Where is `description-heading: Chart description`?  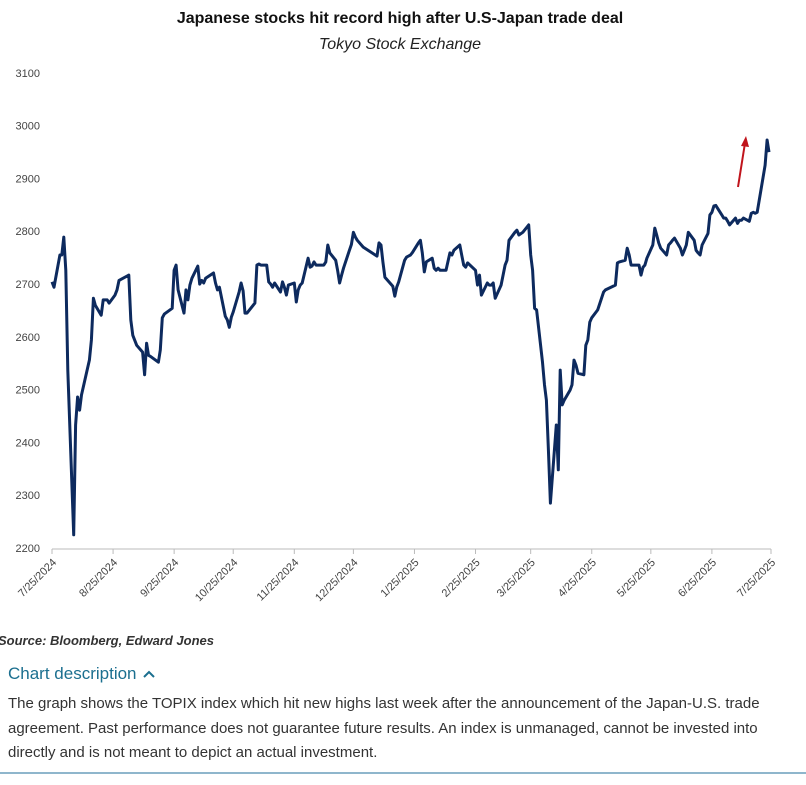
description-heading: Chart description is located at coordinates (72, 673).